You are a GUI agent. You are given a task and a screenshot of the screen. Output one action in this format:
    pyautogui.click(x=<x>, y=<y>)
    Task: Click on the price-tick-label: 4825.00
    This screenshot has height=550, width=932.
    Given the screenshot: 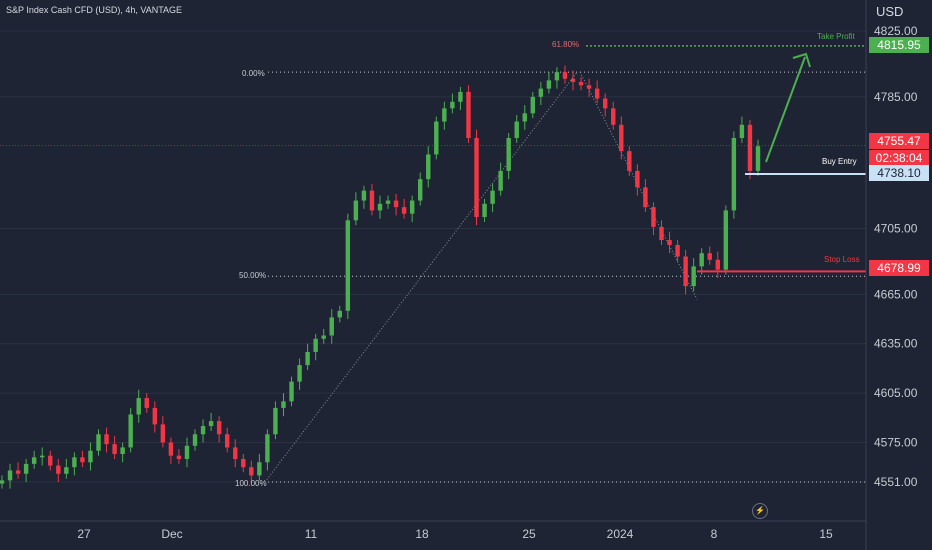 What is the action you would take?
    pyautogui.click(x=896, y=31)
    